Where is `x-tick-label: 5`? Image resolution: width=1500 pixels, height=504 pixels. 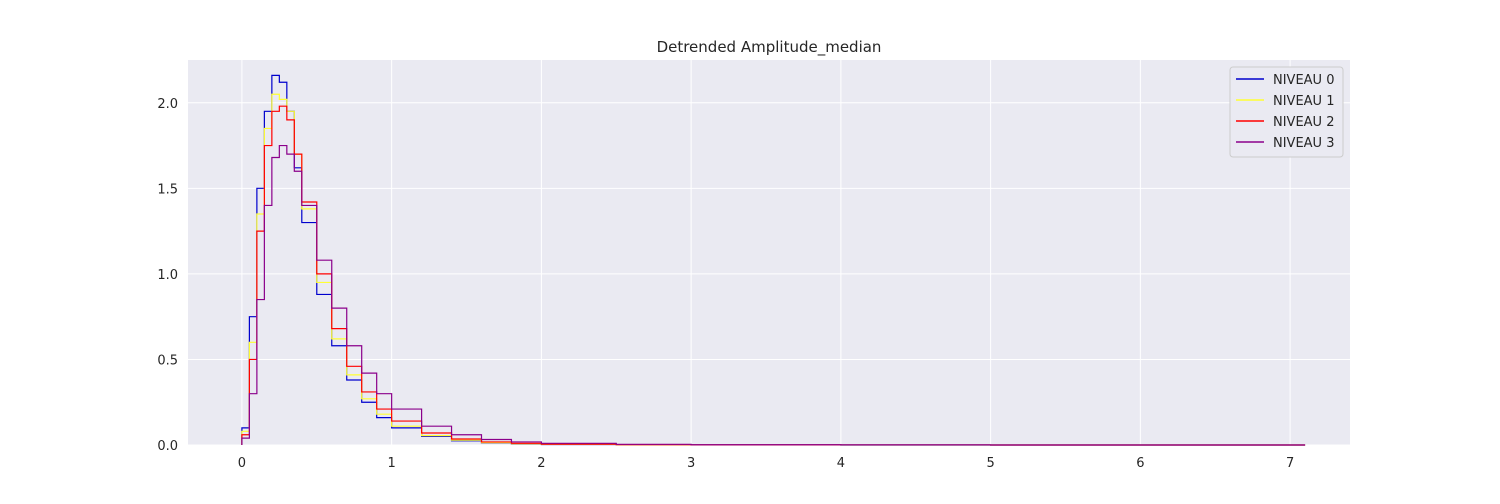
x-tick-label: 5 is located at coordinates (990, 463).